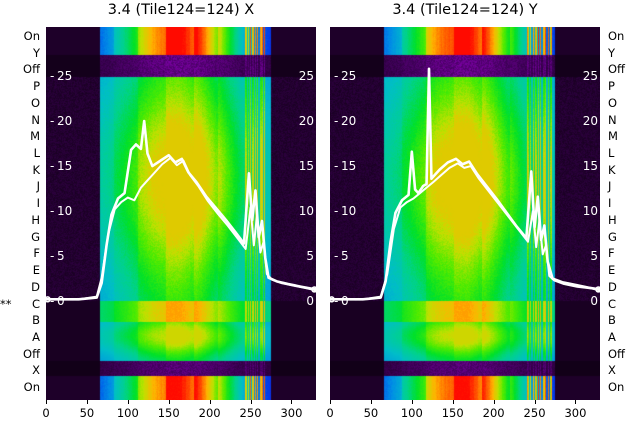  Describe the element at coordinates (31, 69) in the screenshot. I see `category-label-left-2: Off` at that location.